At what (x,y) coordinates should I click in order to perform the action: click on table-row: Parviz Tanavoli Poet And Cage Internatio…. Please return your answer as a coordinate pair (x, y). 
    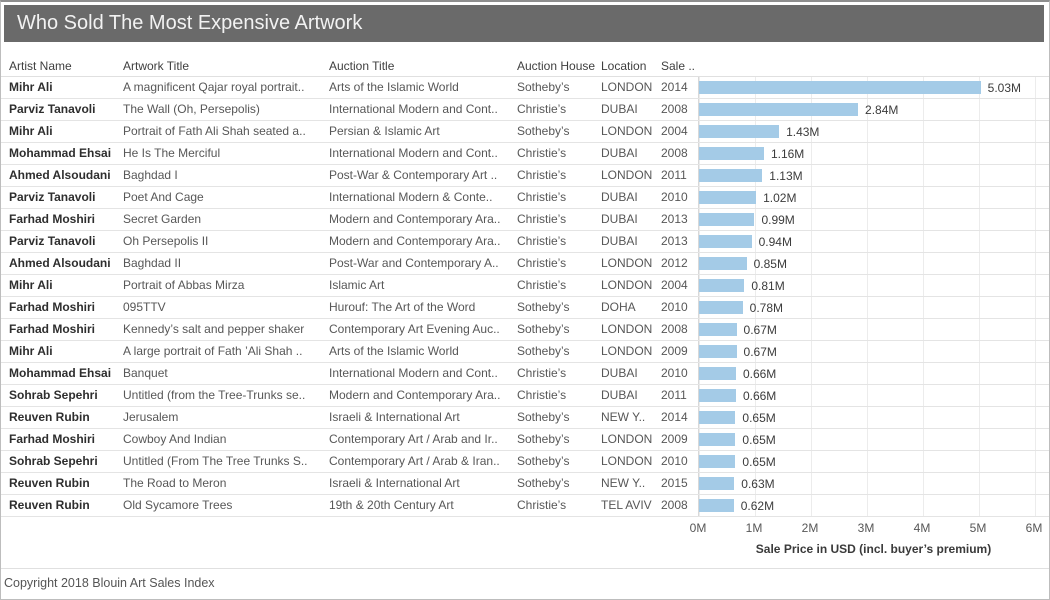
    Looking at the image, I should click on (525, 198).